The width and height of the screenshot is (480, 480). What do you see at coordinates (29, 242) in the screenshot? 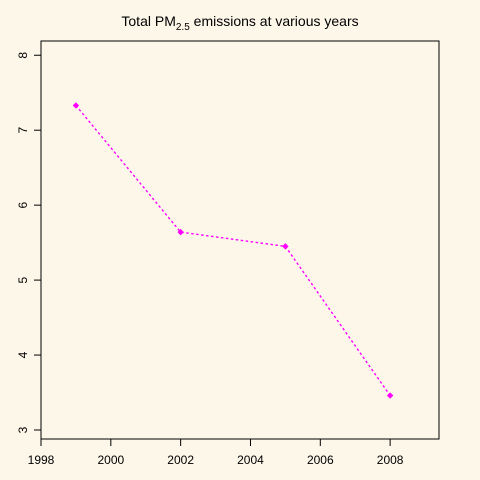
I see `y-axis: 3 4 5 6 7 8` at bounding box center [29, 242].